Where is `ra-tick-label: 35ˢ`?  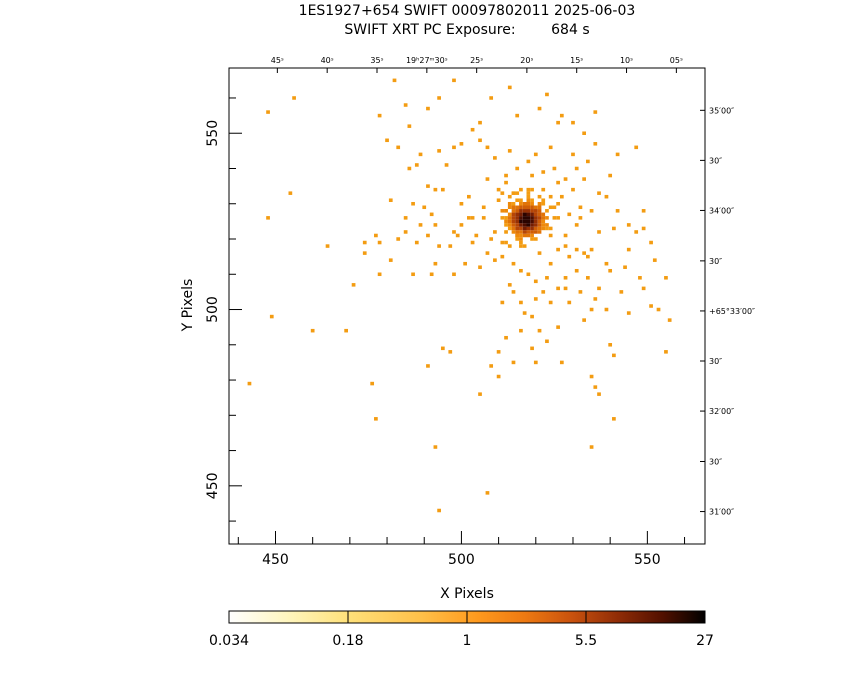
ra-tick-label: 35ˢ is located at coordinates (376, 60).